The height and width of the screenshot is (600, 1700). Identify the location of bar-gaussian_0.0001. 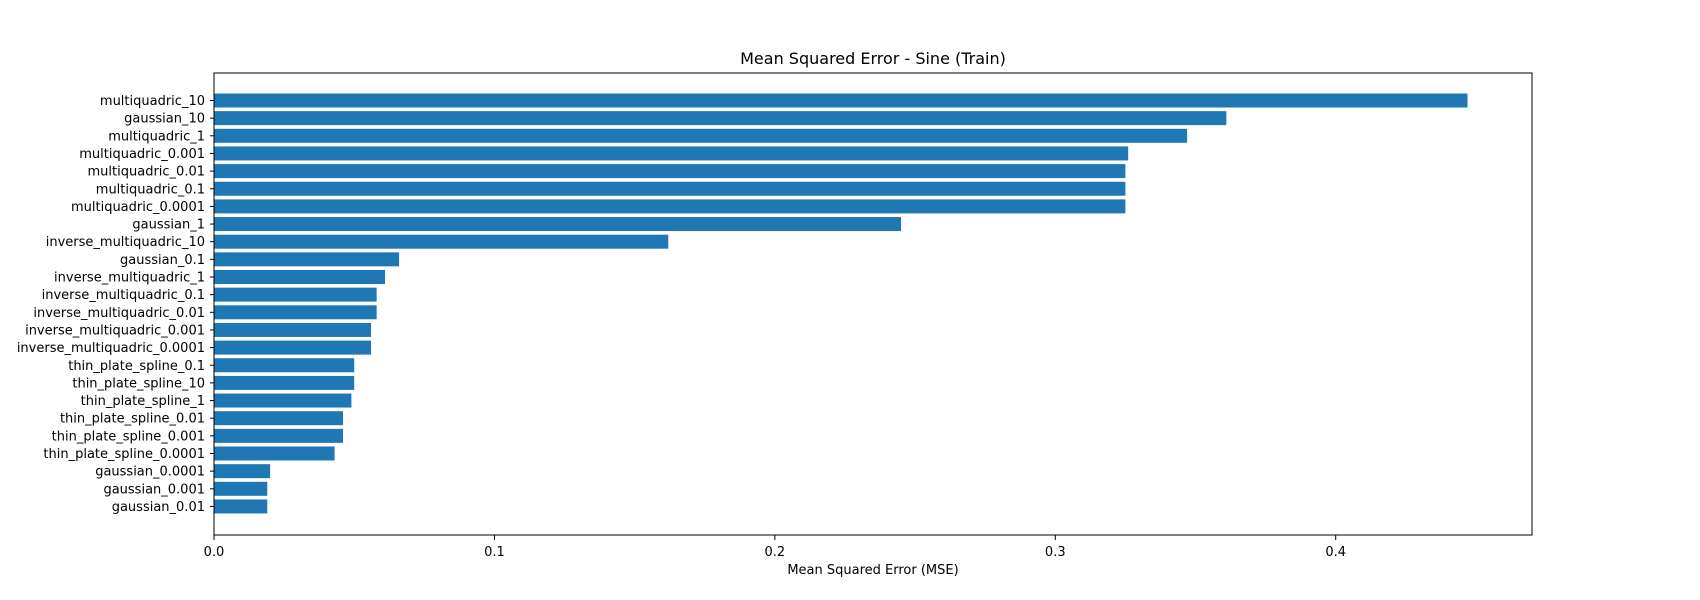
(242, 471).